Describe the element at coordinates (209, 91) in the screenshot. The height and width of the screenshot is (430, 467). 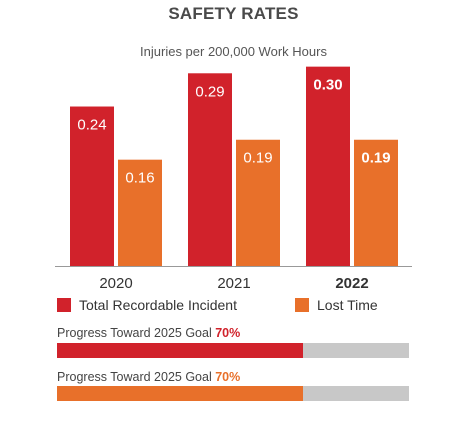
I see `data-label-total-recordable-2021: 0.29` at that location.